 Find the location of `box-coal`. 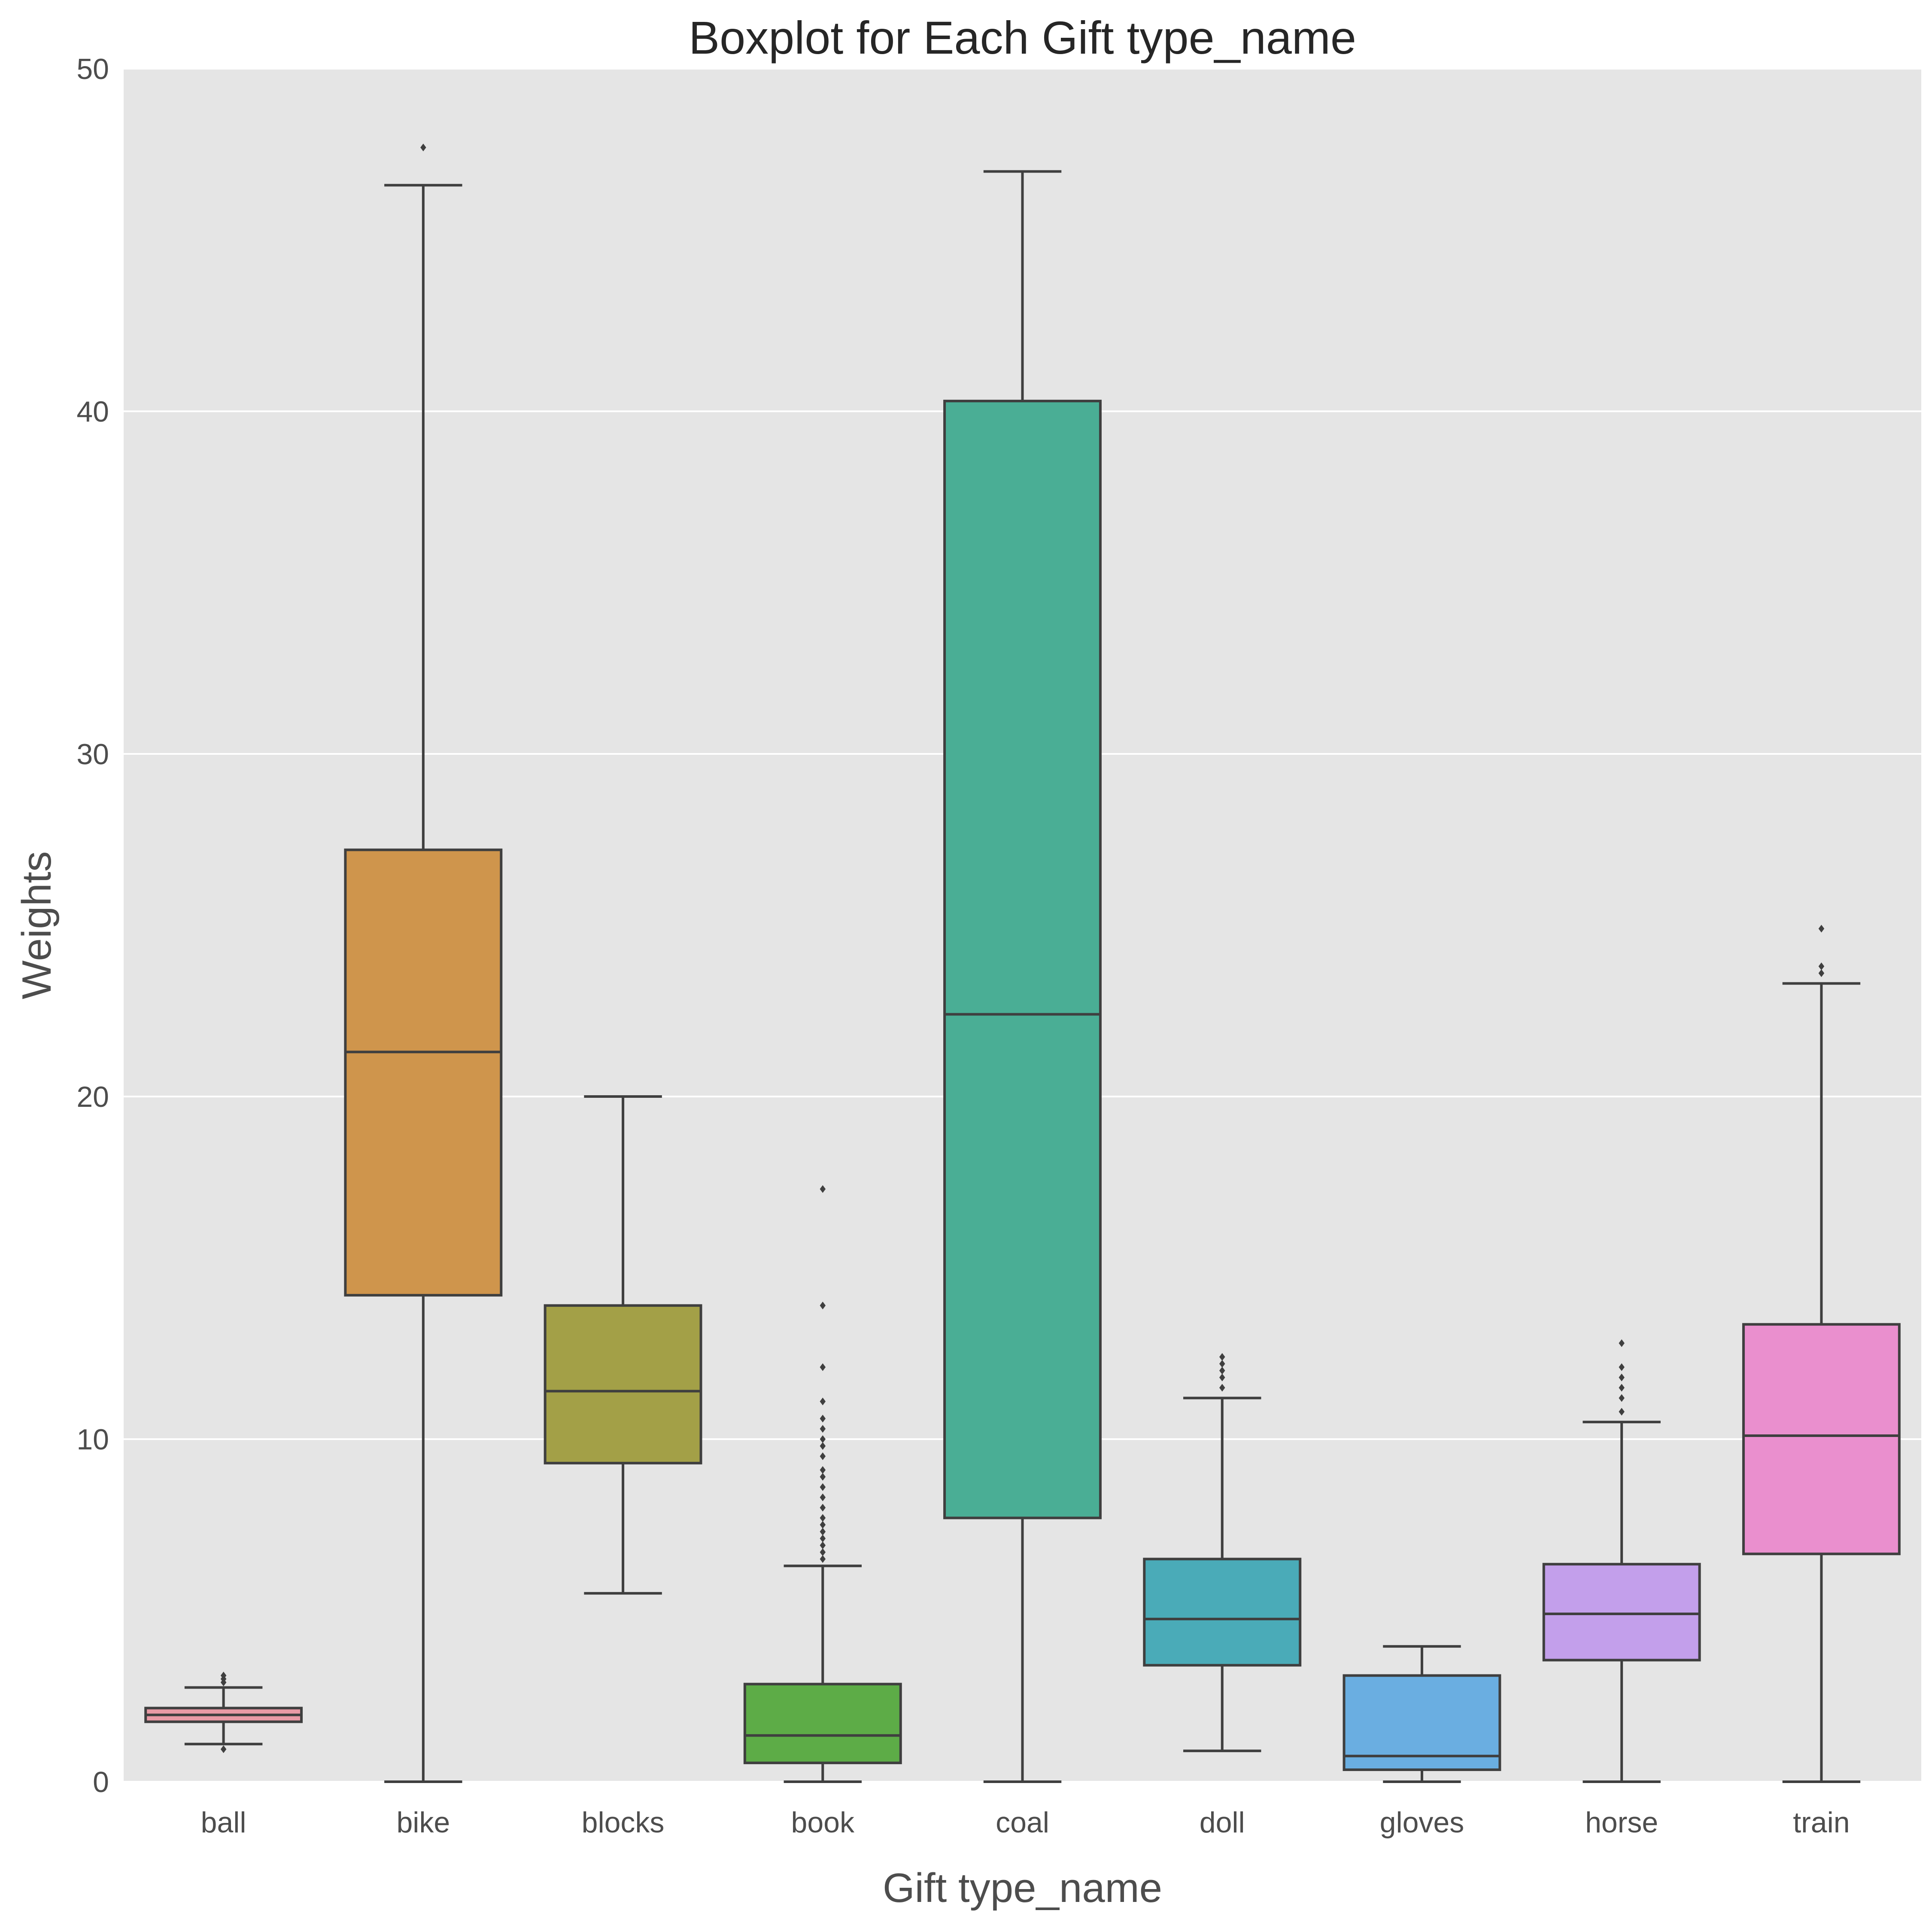

box-coal is located at coordinates (1023, 976).